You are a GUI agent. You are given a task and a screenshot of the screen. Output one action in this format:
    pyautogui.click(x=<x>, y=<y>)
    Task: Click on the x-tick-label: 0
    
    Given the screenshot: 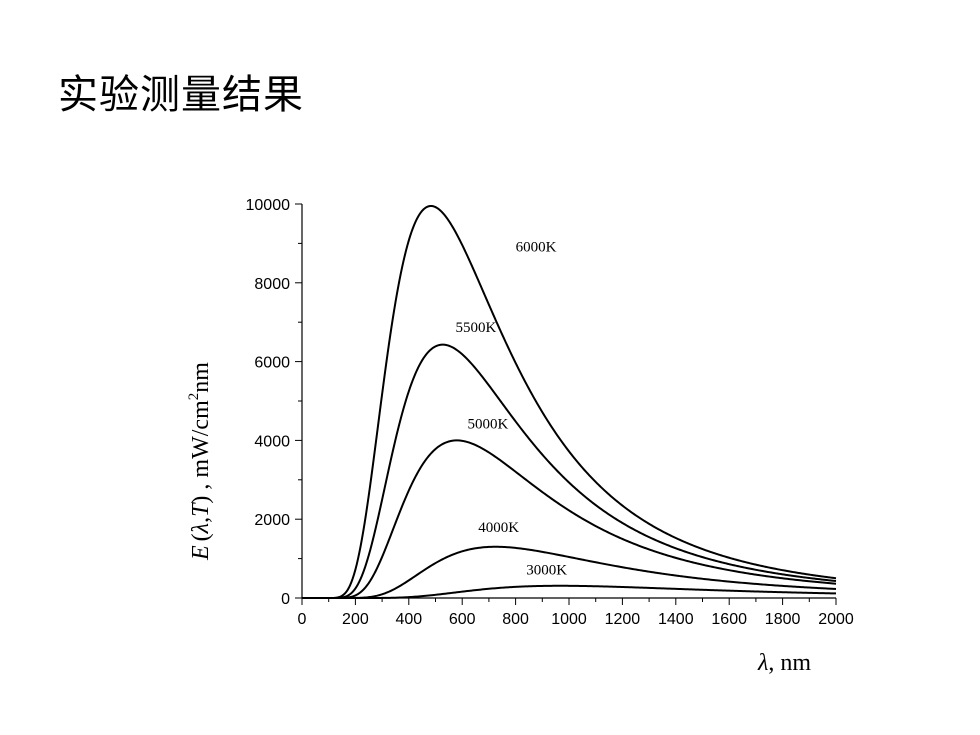 What is the action you would take?
    pyautogui.click(x=302, y=619)
    